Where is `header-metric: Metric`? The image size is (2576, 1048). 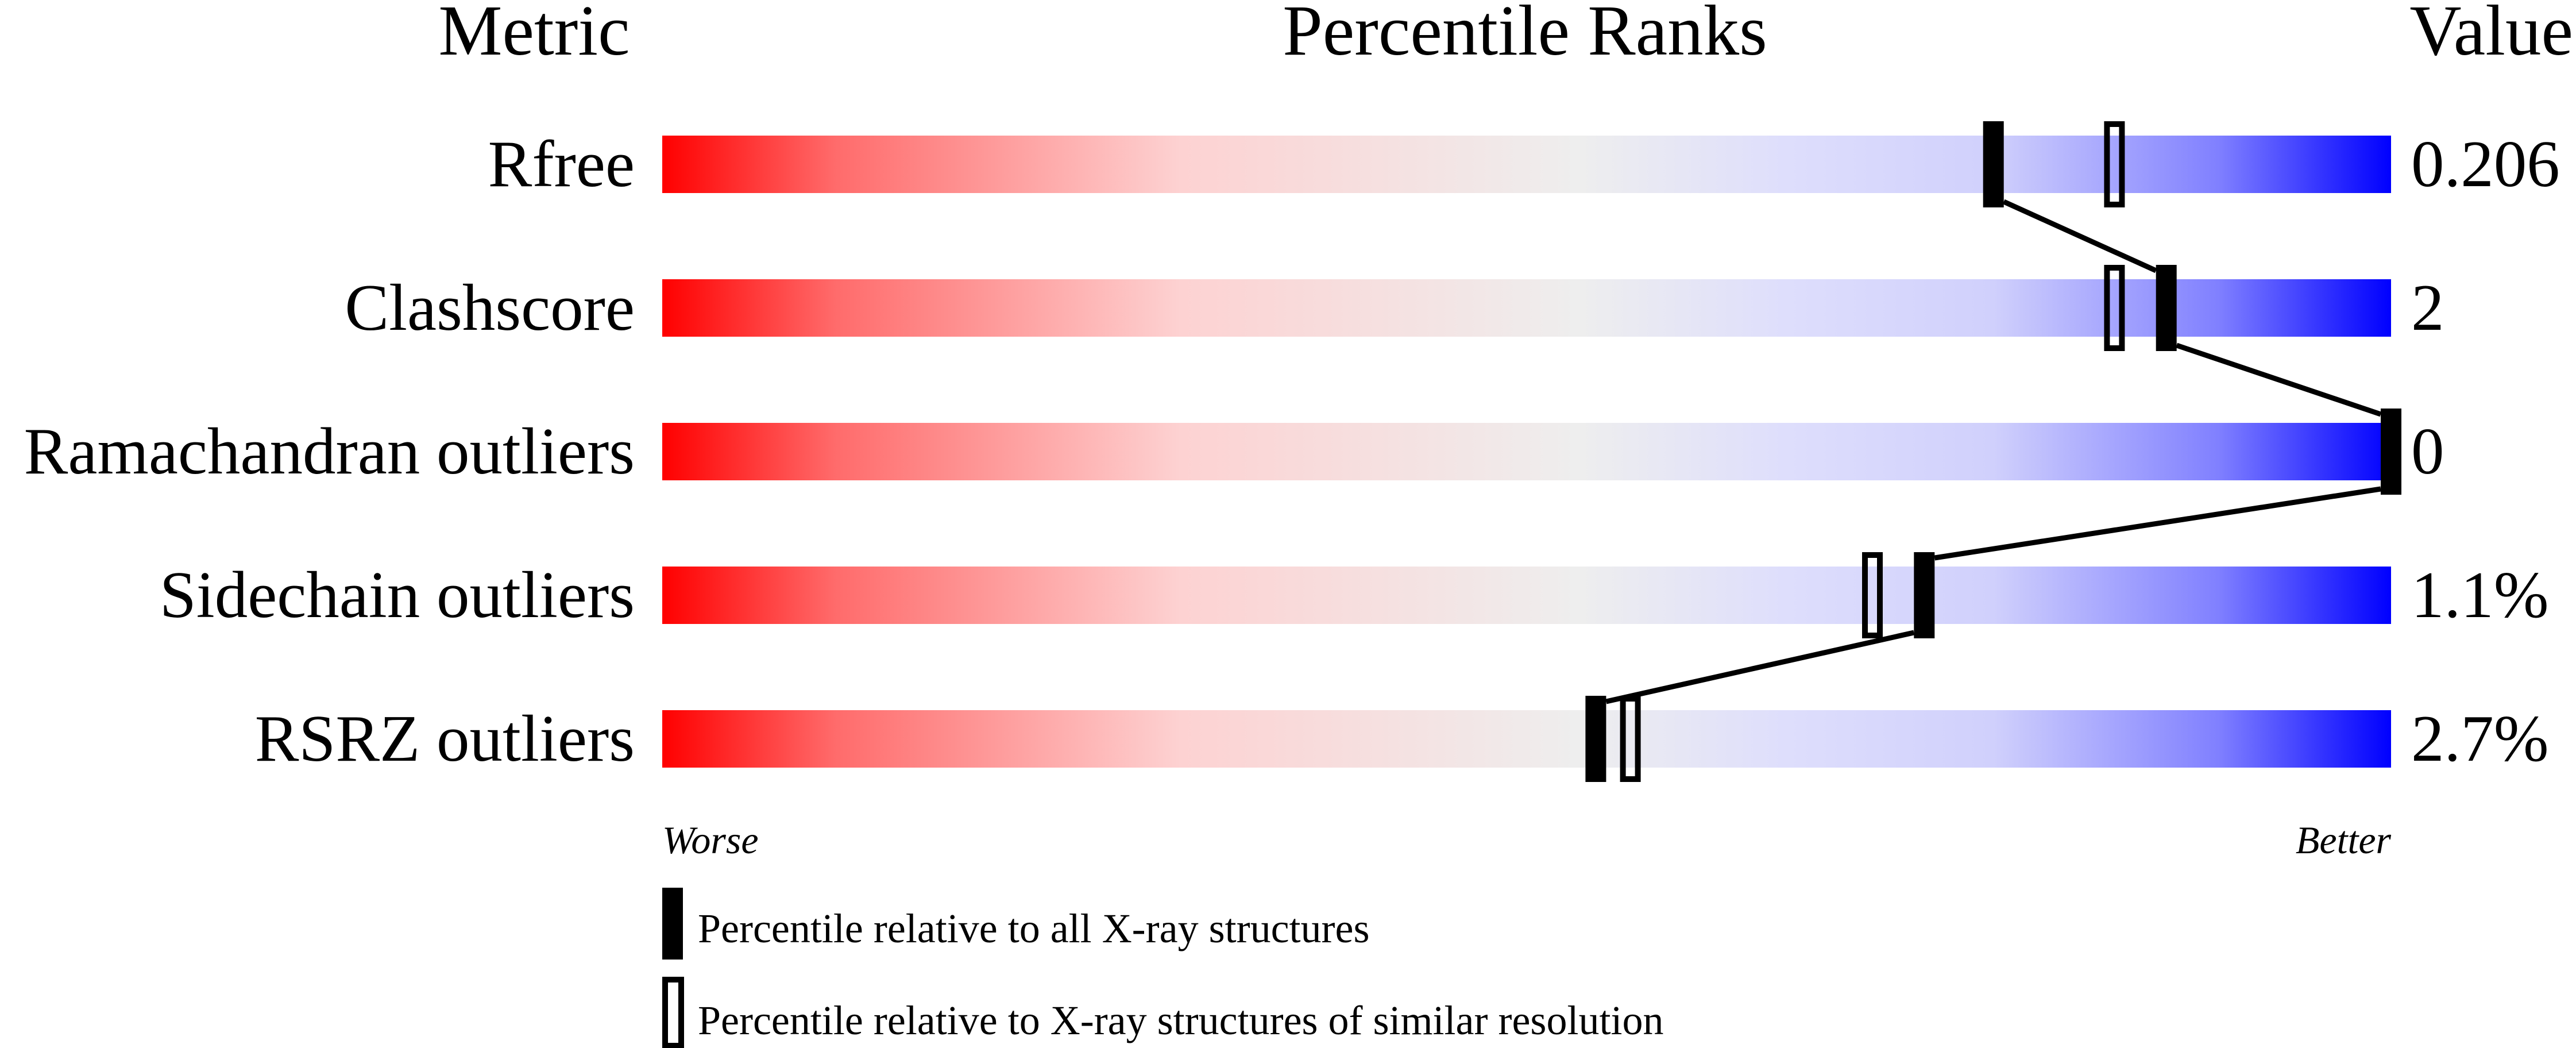 header-metric: Metric is located at coordinates (533, 35).